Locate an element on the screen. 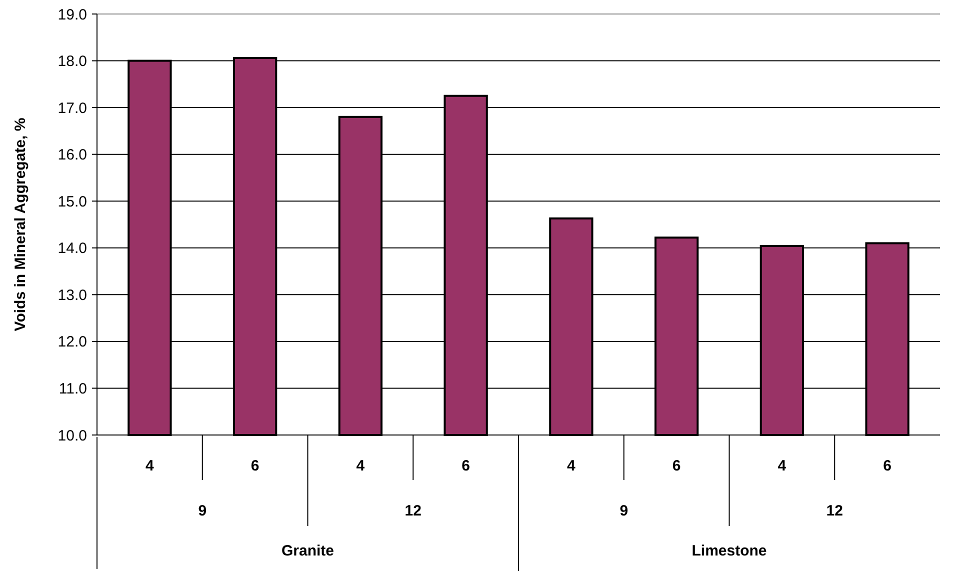 The height and width of the screenshot is (571, 962). y-tick-label: 10.0 is located at coordinates (72, 435).